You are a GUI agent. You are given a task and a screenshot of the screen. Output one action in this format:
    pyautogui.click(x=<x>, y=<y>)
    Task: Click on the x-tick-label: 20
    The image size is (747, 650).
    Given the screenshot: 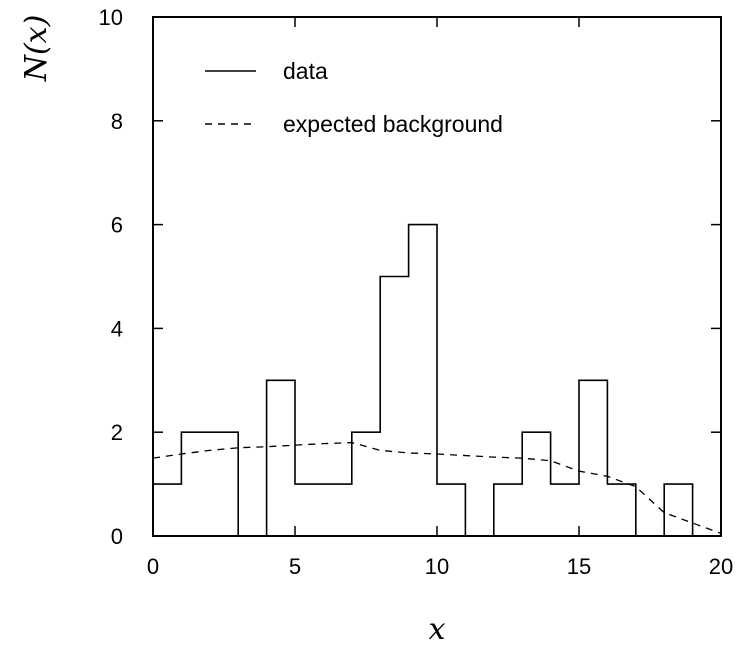 What is the action you would take?
    pyautogui.click(x=721, y=566)
    